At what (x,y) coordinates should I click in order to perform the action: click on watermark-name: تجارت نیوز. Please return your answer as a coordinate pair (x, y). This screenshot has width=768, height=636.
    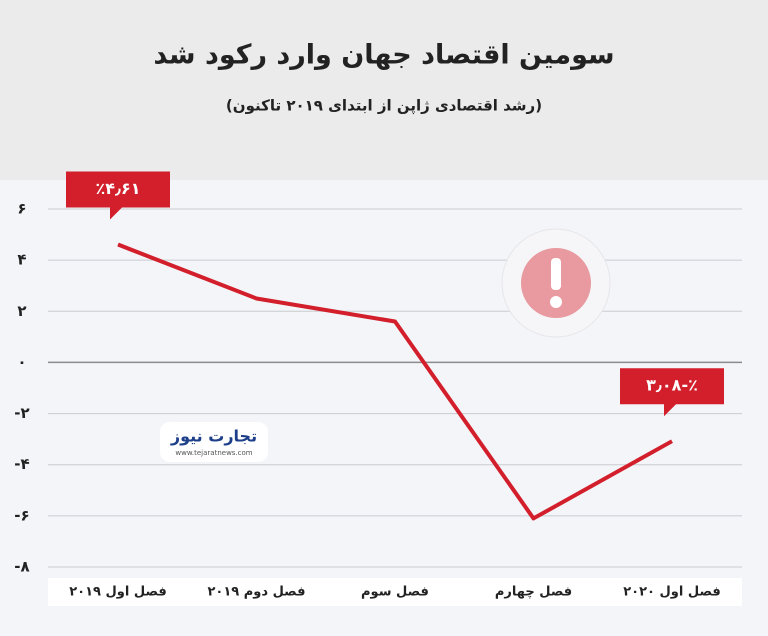
    Looking at the image, I should click on (213, 436).